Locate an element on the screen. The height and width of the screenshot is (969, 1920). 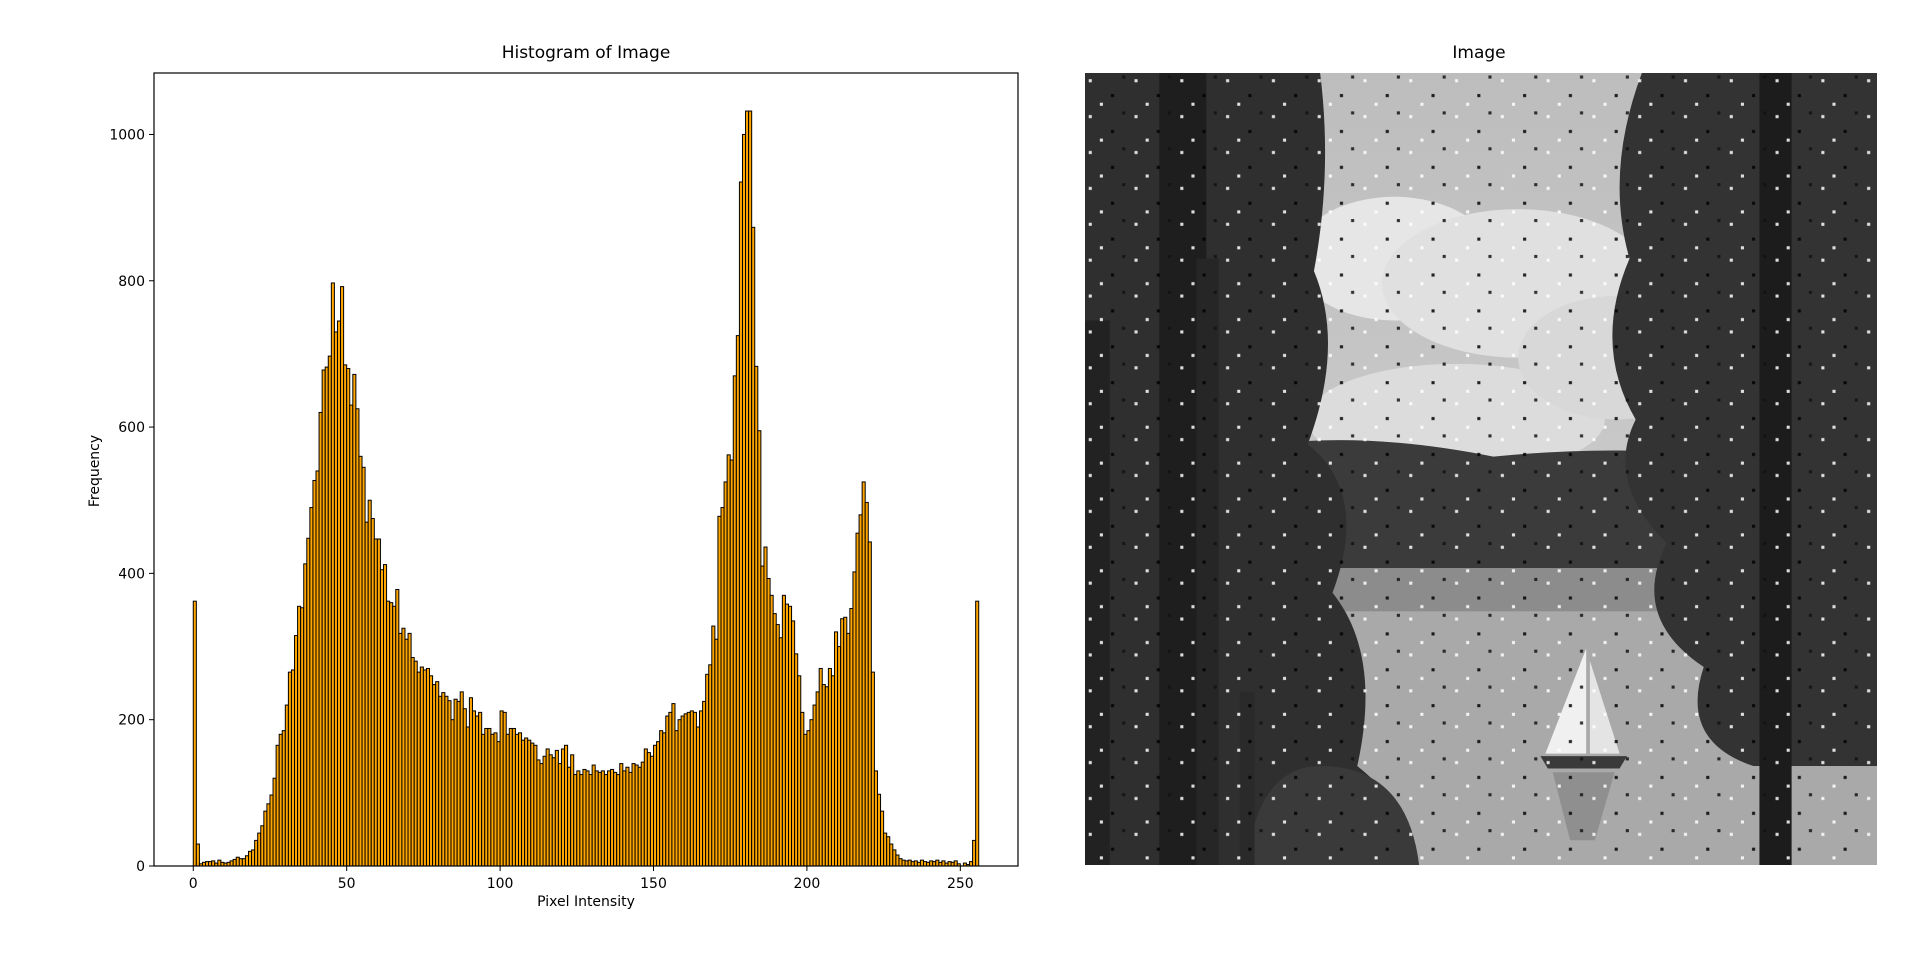
x-tick-label: 150 is located at coordinates (653, 884).